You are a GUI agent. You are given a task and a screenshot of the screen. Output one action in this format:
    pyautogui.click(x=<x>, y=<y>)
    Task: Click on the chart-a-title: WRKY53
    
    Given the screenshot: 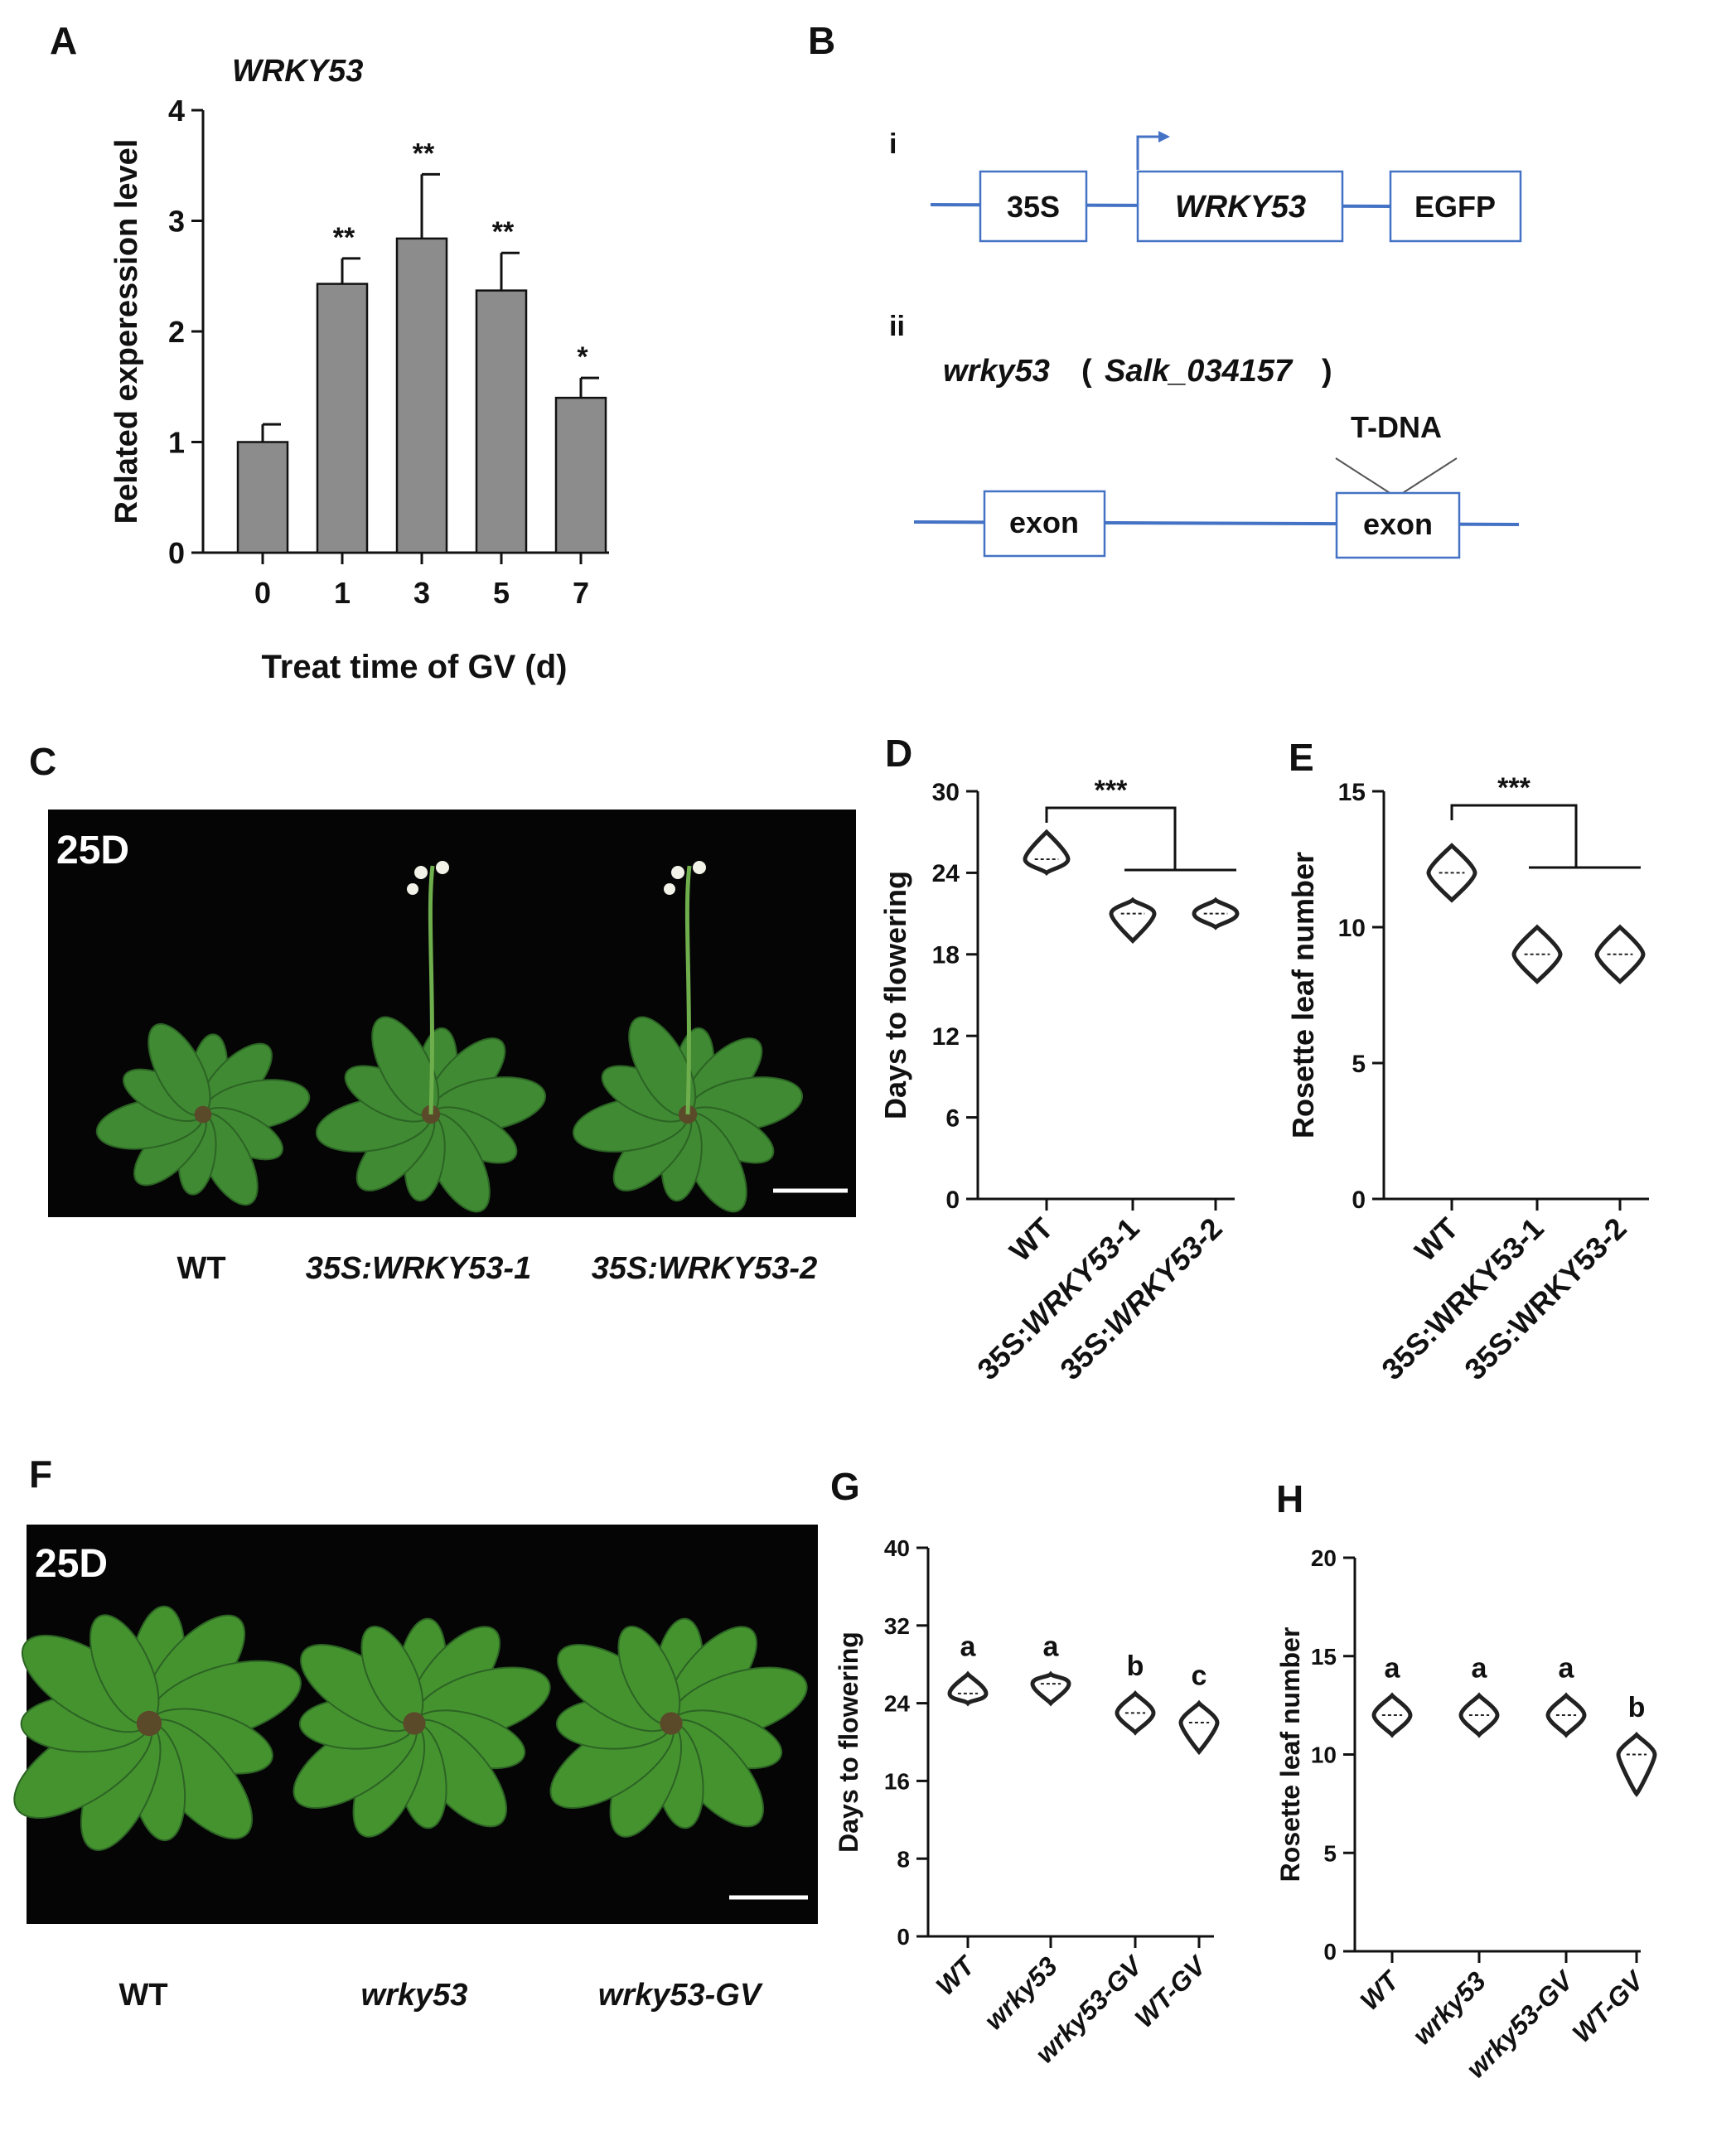 What is the action you would take?
    pyautogui.click(x=297, y=71)
    